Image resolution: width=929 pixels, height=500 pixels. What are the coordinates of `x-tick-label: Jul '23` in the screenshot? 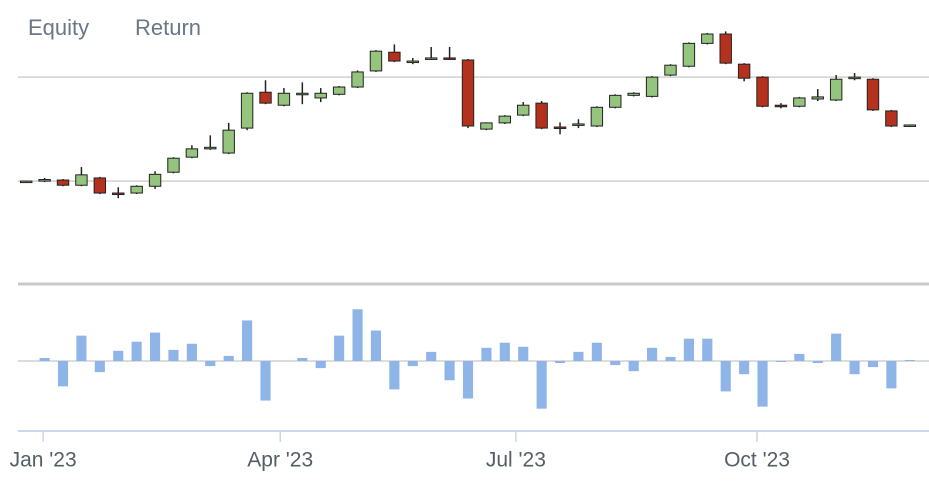 It's located at (516, 460).